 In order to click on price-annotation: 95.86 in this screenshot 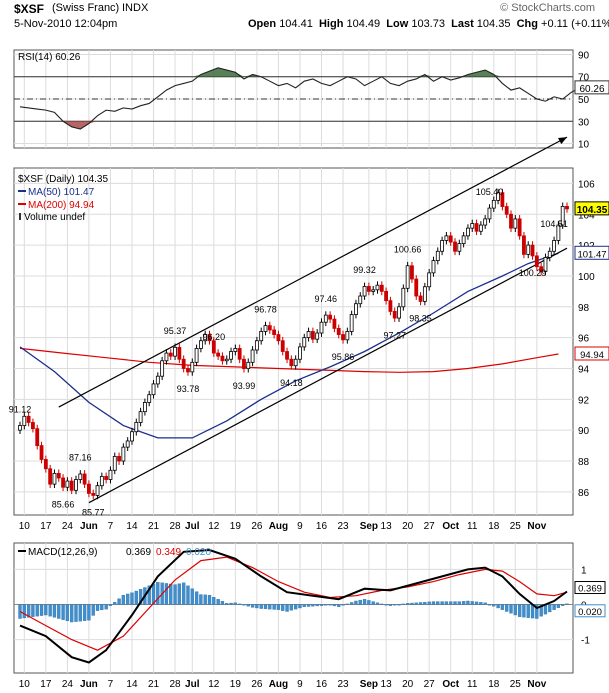, I will do `click(343, 357)`.